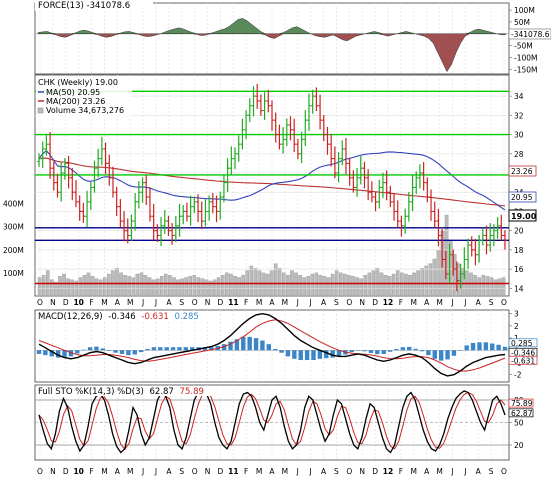  What do you see at coordinates (169, 471) in the screenshot?
I see `month-tick-label: A` at bounding box center [169, 471].